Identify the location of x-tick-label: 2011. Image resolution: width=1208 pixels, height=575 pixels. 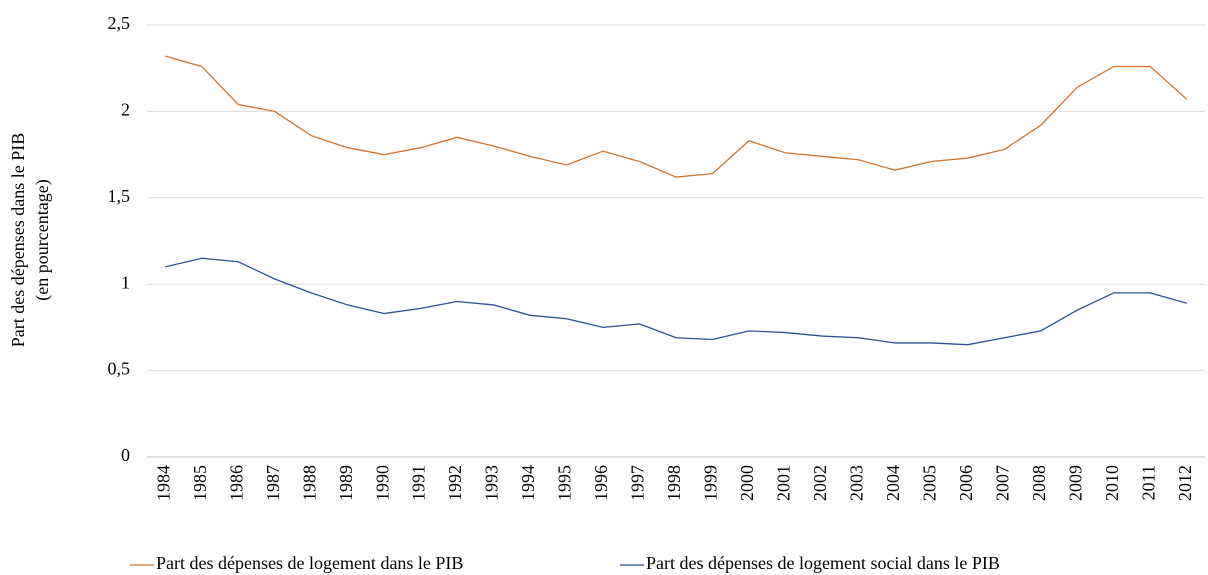
(1148, 482).